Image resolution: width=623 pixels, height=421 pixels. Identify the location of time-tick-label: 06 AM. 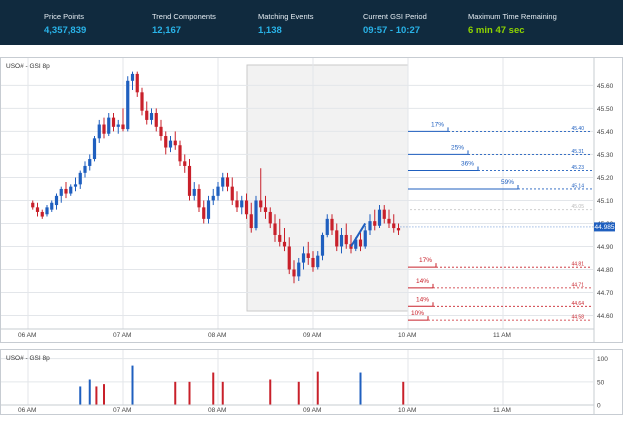
(27, 335).